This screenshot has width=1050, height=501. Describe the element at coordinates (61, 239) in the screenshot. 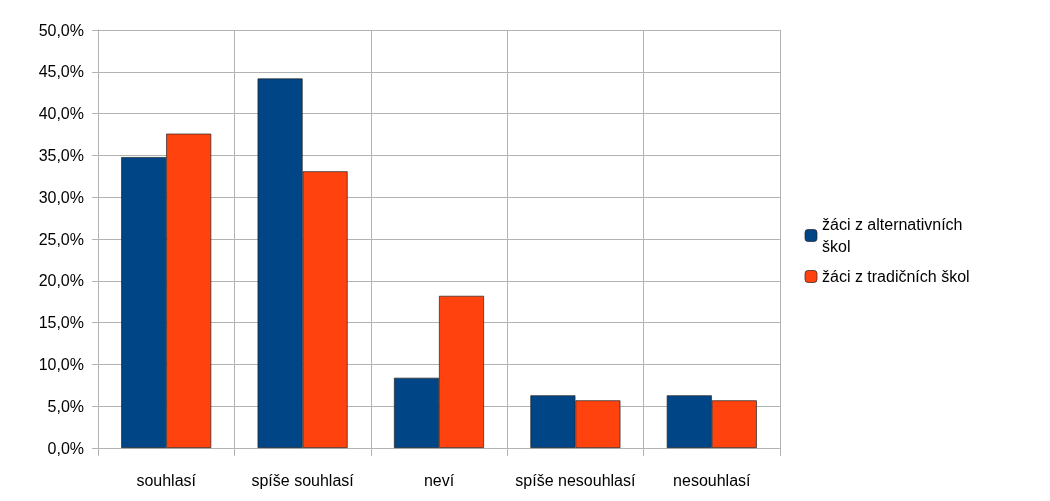

I see `y-tick-label: 25,0%` at that location.